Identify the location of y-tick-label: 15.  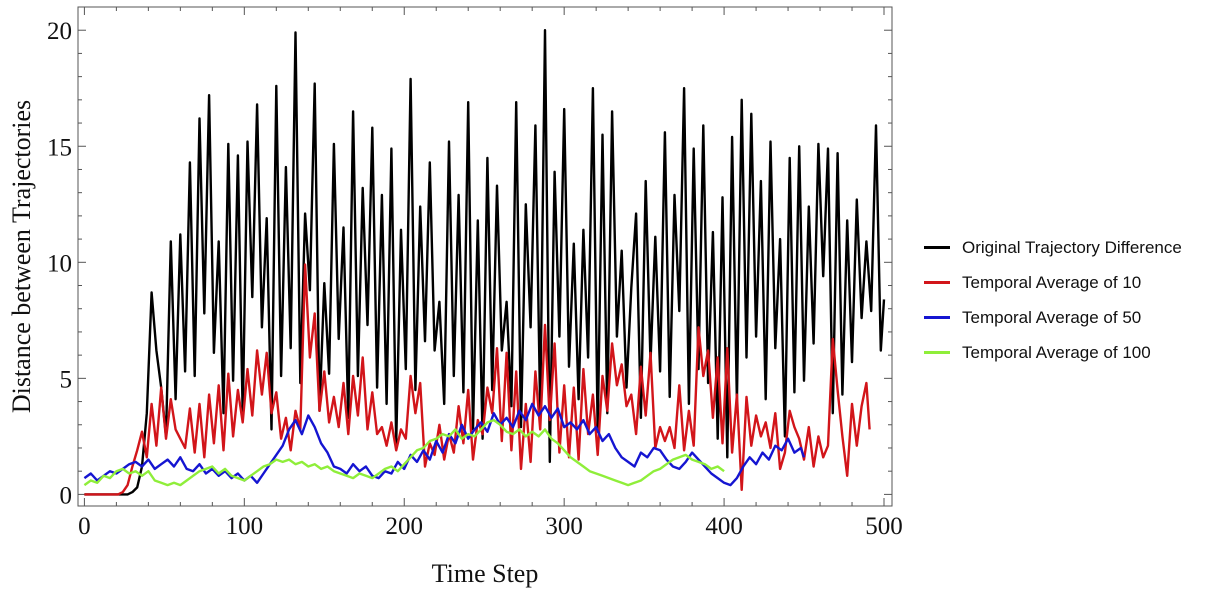
(59, 147).